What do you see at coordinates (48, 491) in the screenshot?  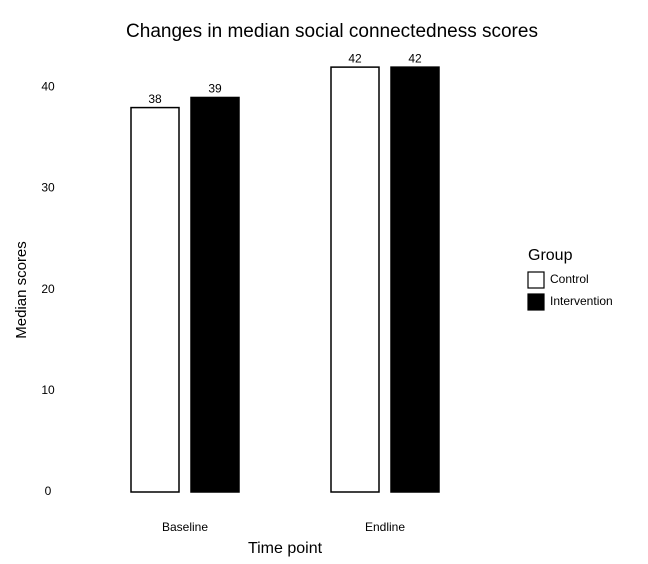 I see `y-tick-label: 0` at bounding box center [48, 491].